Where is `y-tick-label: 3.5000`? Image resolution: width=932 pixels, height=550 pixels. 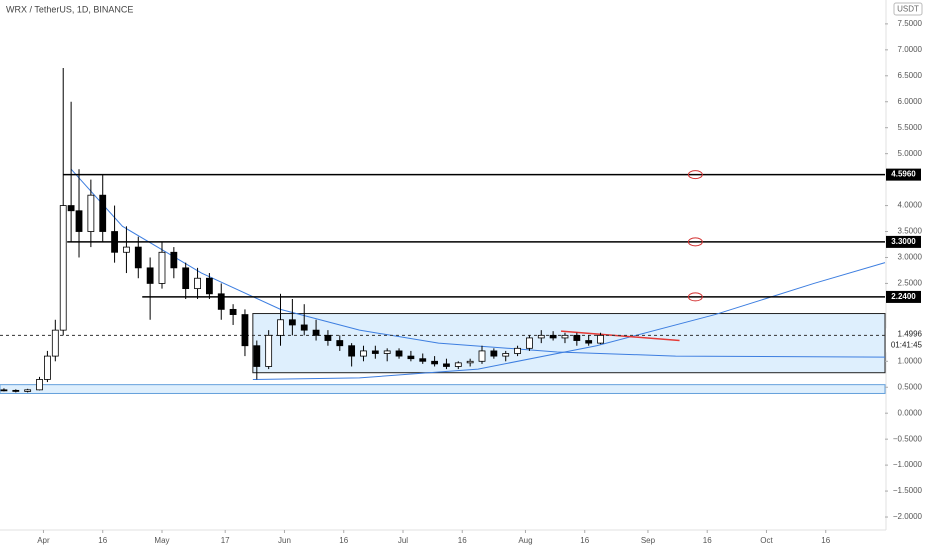
y-tick-label: 3.5000 is located at coordinates (910, 231).